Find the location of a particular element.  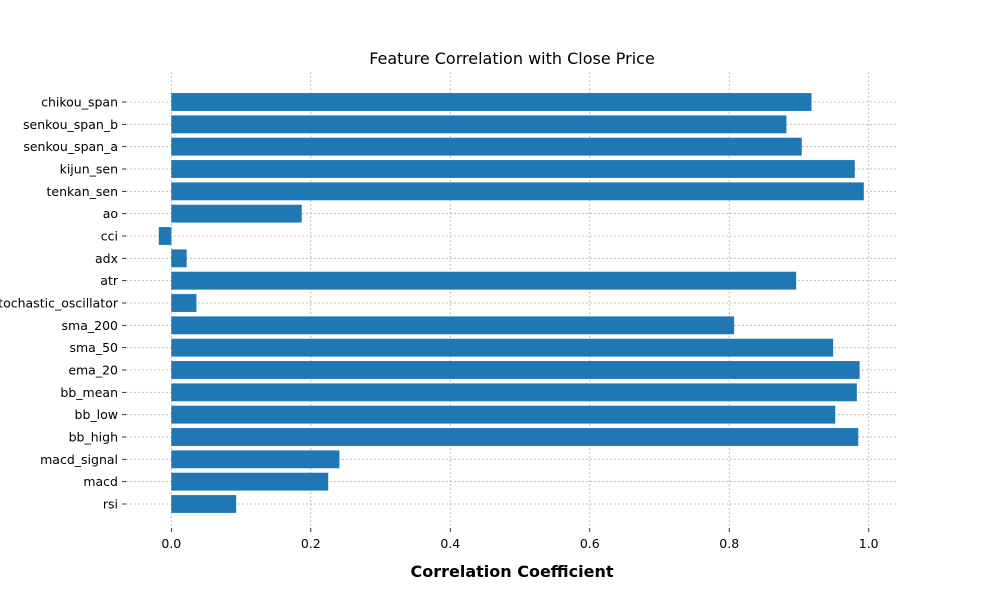

y-tick-label: bb_low is located at coordinates (96, 414).